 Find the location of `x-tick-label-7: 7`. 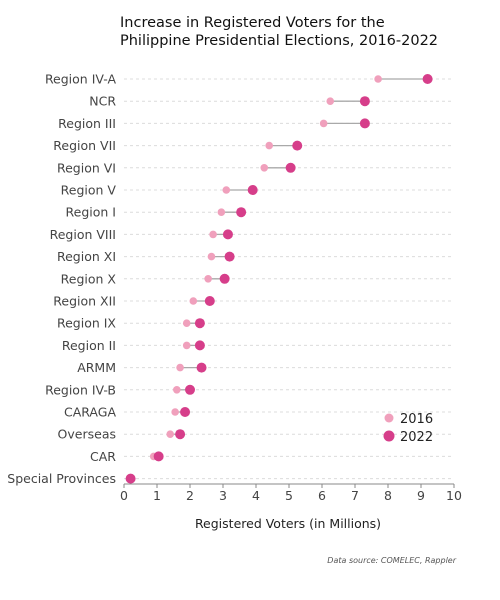

x-tick-label-7: 7 is located at coordinates (355, 495).